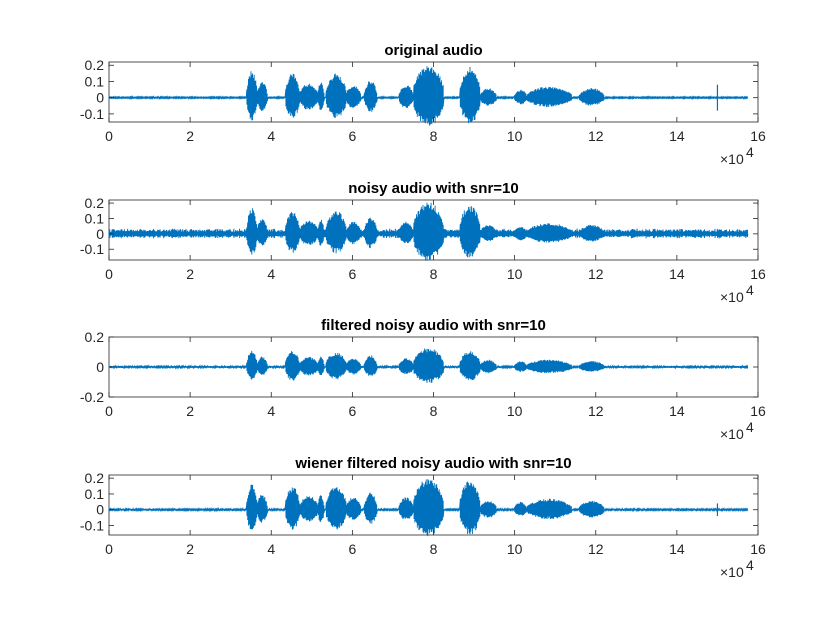 The width and height of the screenshot is (840, 635). What do you see at coordinates (433, 50) in the screenshot?
I see `subplot-title: original audio` at bounding box center [433, 50].